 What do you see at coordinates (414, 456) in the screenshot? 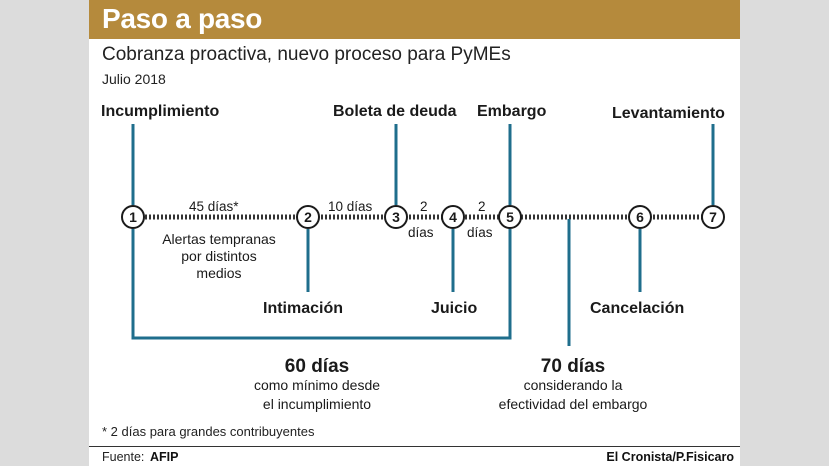
I see `footer-bar` at bounding box center [414, 456].